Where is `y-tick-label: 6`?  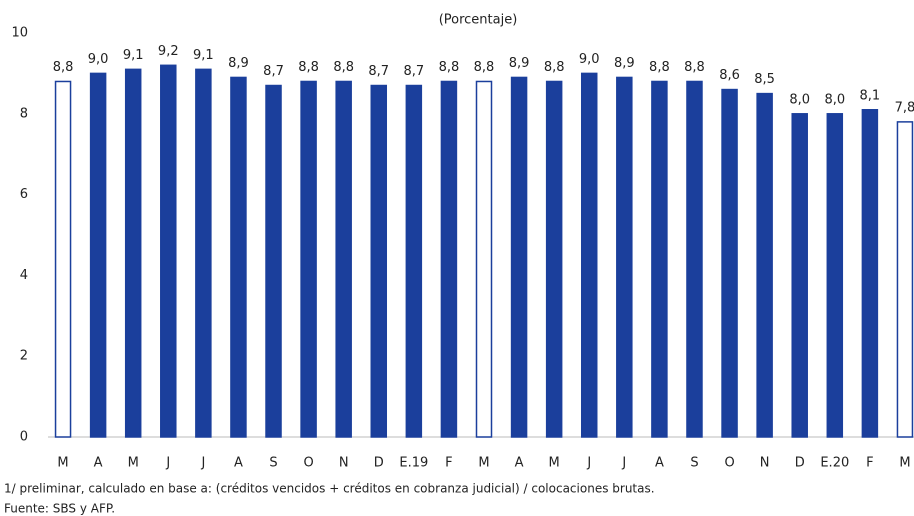 y-tick-label: 6 is located at coordinates (24, 194).